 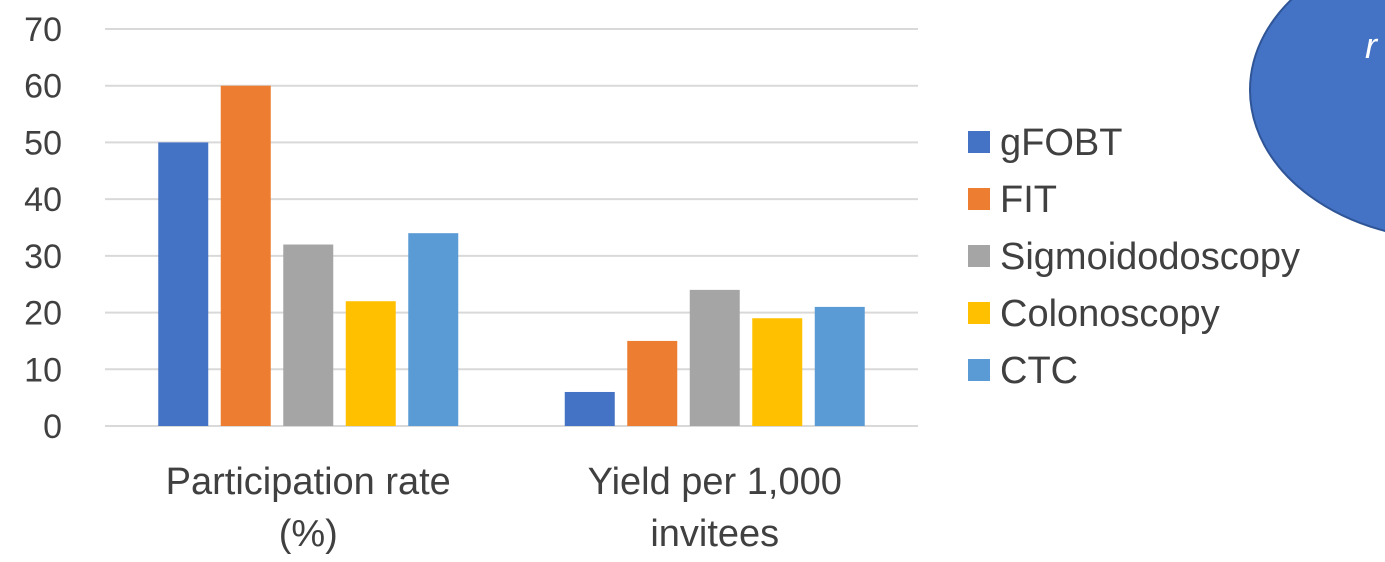 What do you see at coordinates (43, 30) in the screenshot?
I see `y-tick-label: 70` at bounding box center [43, 30].